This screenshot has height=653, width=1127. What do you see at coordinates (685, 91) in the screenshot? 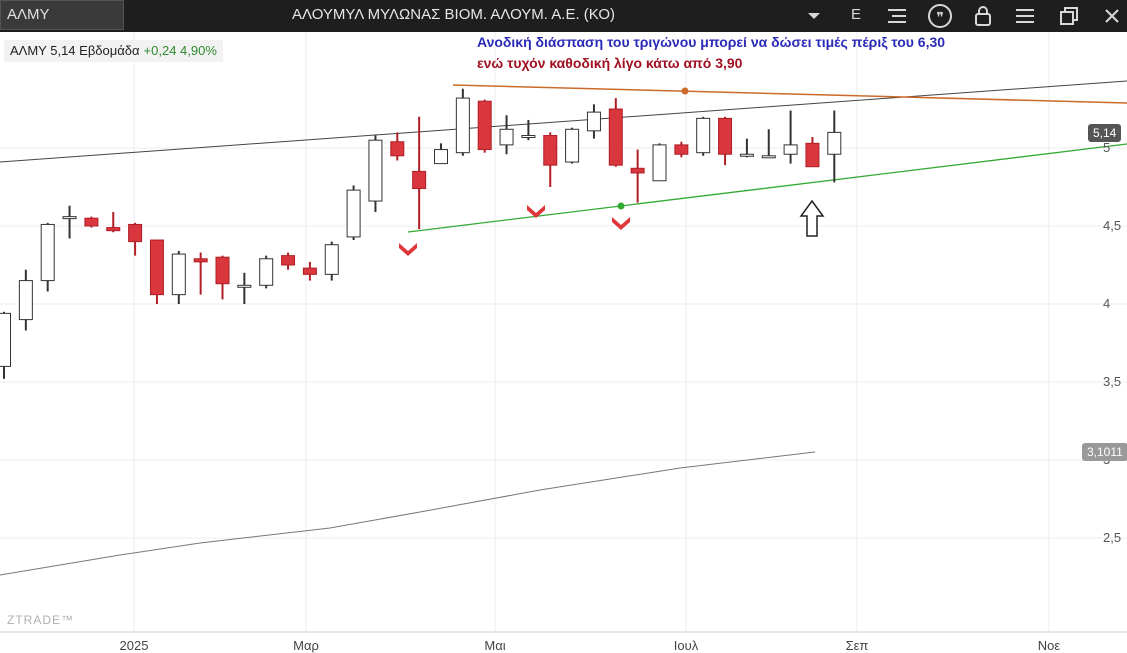
I see `resistance-pivot-dot` at bounding box center [685, 91].